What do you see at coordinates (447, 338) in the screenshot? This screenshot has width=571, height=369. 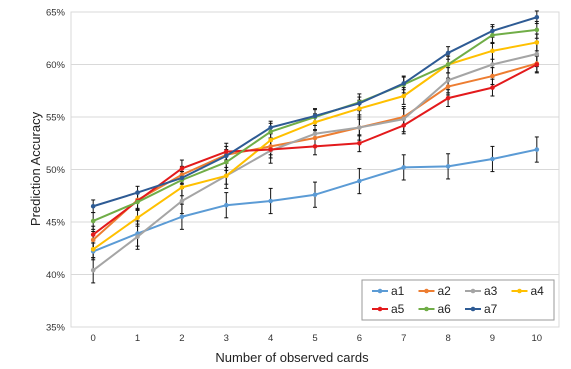 I see `x-tick-label: 8` at bounding box center [447, 338].